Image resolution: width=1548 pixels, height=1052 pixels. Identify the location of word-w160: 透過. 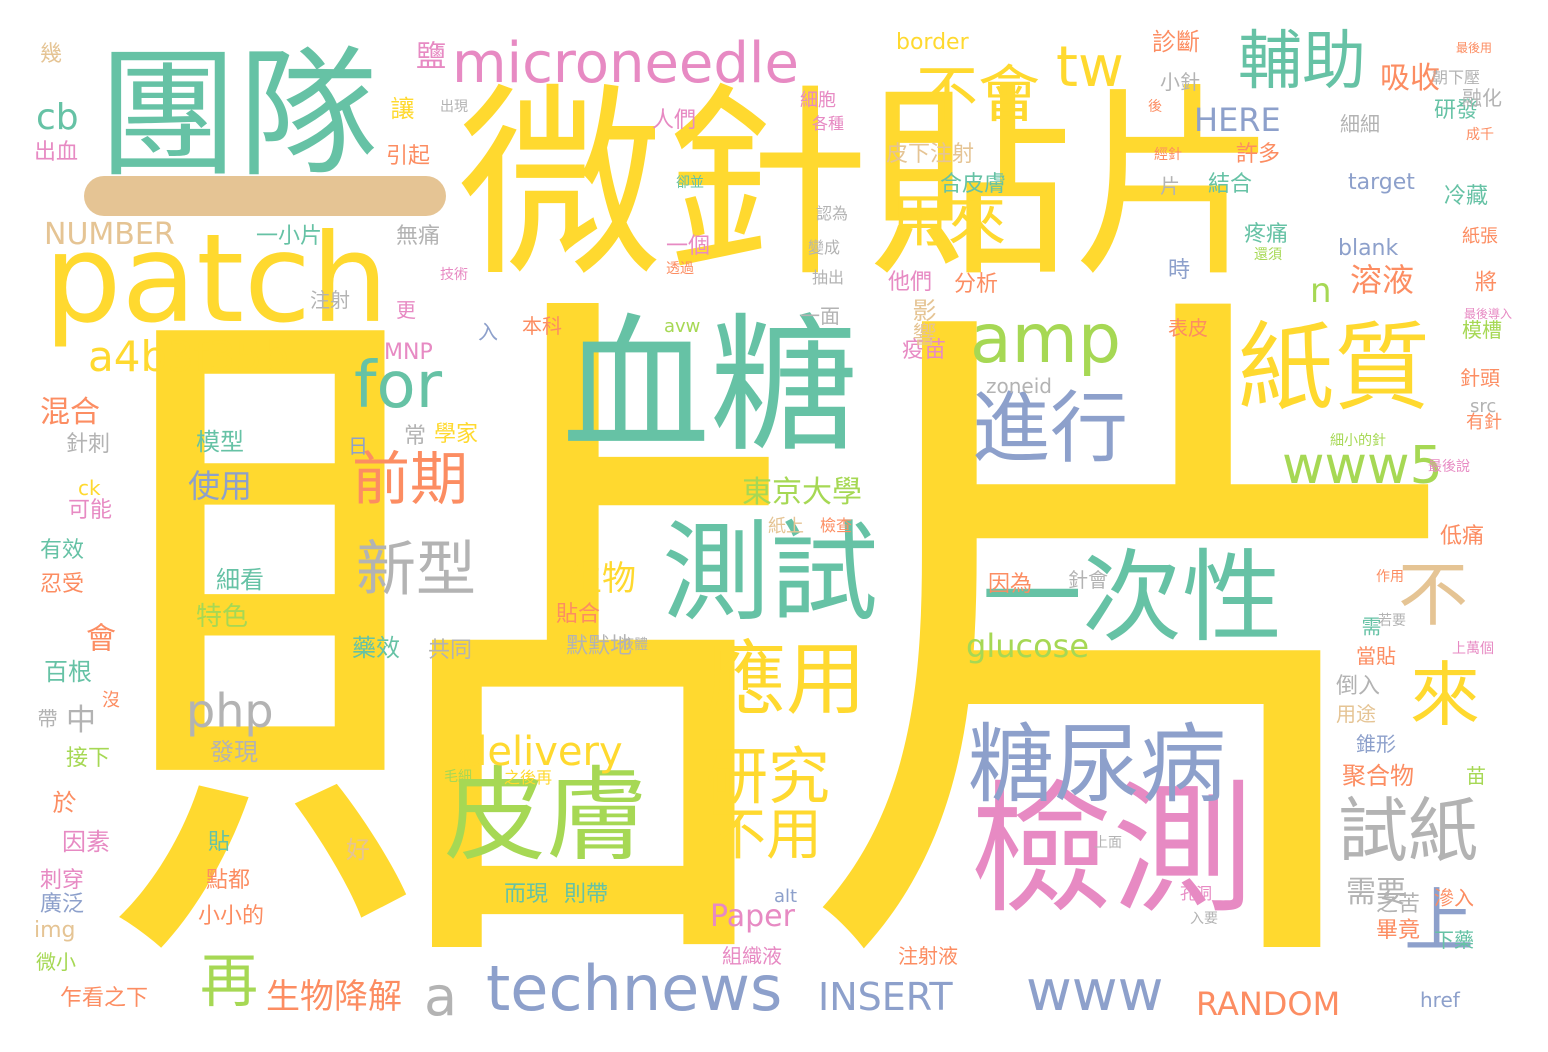
(680, 269).